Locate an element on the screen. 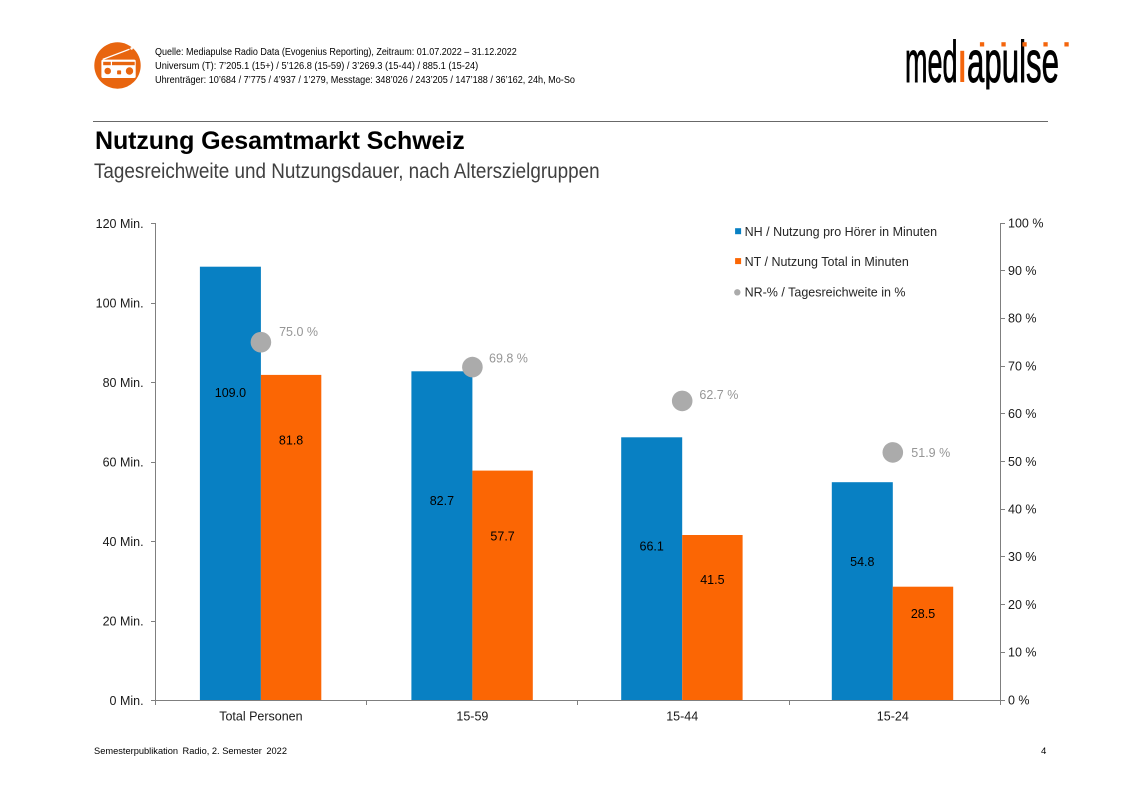  svg-text: 40 % is located at coordinates (1022, 510).